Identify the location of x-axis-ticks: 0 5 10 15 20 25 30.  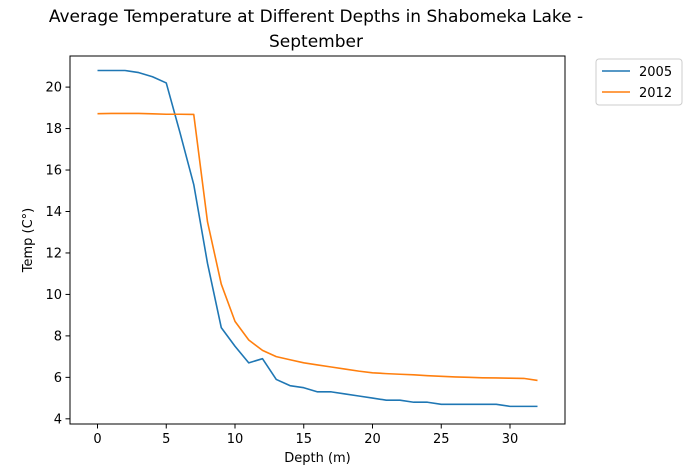
(305, 435).